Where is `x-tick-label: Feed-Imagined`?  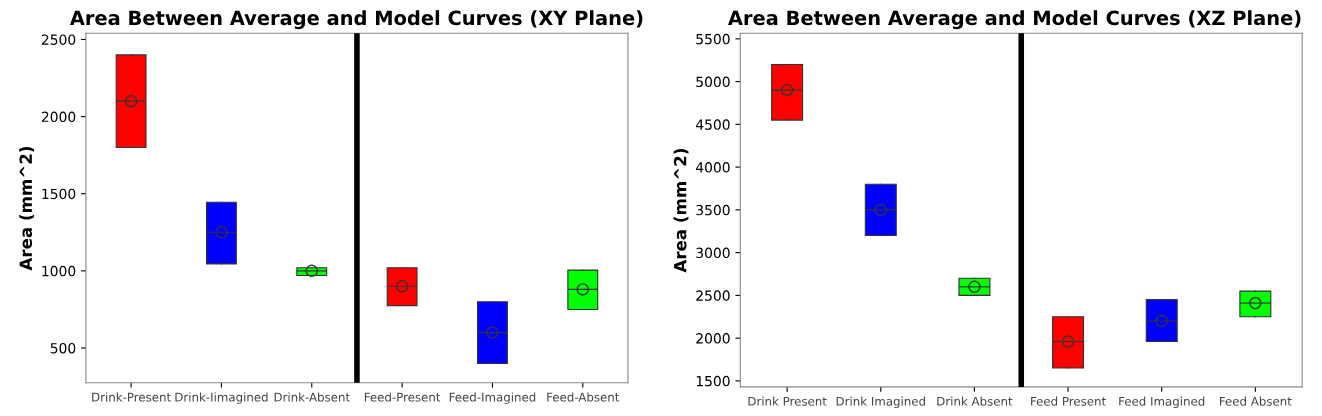 x-tick-label: Feed-Imagined is located at coordinates (492, 398).